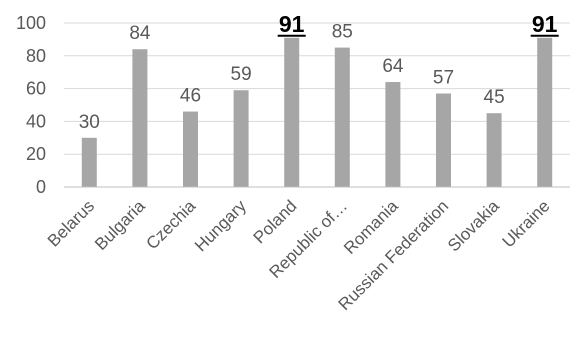  Describe the element at coordinates (41, 187) in the screenshot. I see `y-tick-label: 0` at that location.